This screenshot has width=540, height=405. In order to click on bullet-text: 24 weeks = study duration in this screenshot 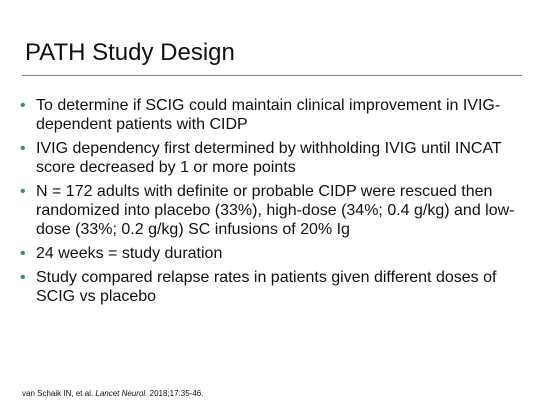, I will do `click(129, 253)`.